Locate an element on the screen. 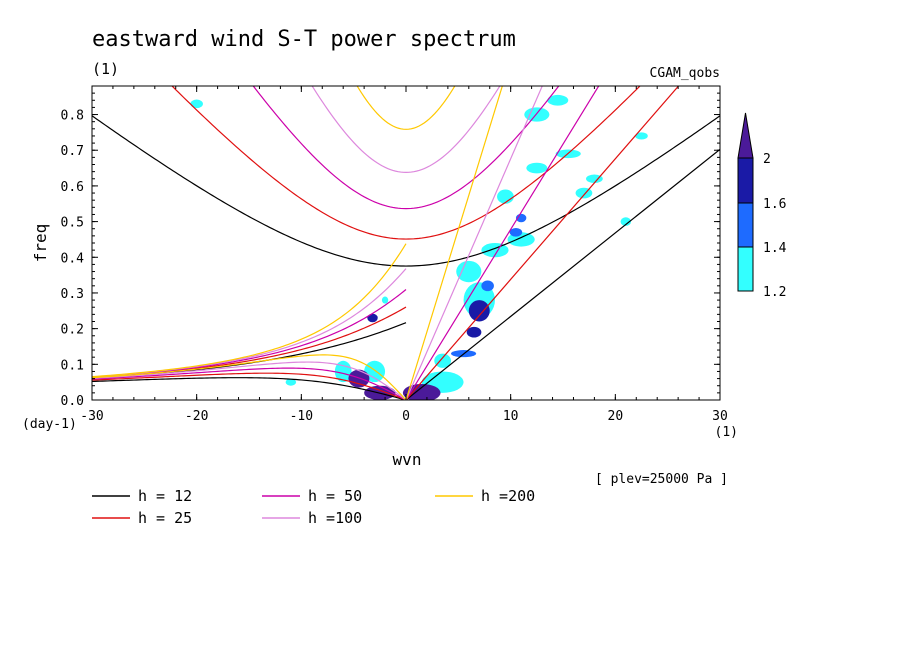 The image size is (904, 654). x-tick-label: 30 is located at coordinates (720, 416).